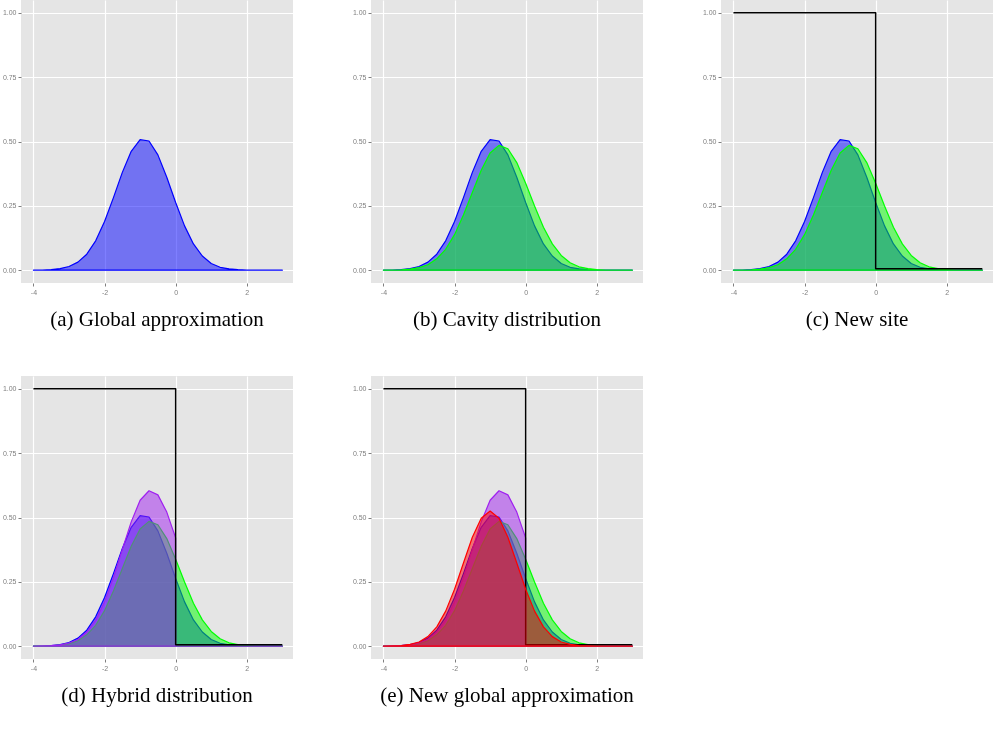 This screenshot has width=1002, height=751. I want to click on text: (a) Global approximation, so click(157, 319).